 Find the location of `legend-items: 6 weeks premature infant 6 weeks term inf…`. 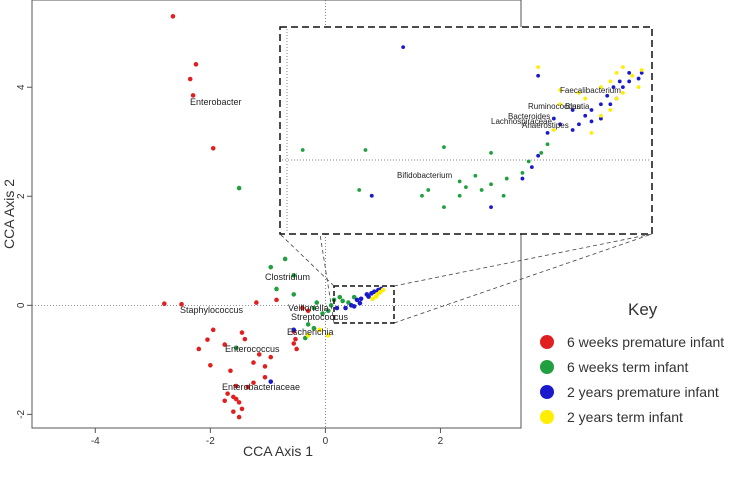

legend-items: 6 weeks premature infant 6 weeks term inf… is located at coordinates (632, 379).